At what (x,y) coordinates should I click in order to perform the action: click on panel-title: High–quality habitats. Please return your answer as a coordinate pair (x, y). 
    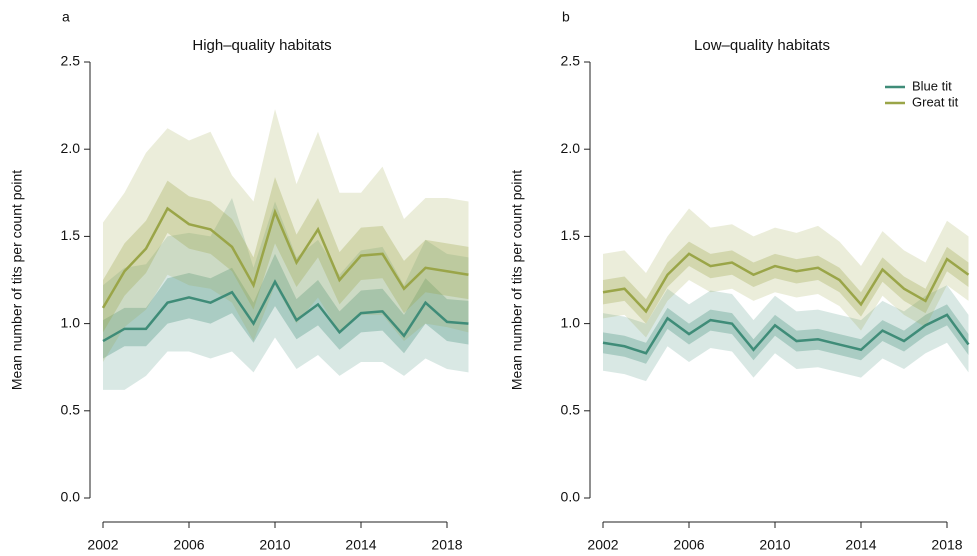
    Looking at the image, I should click on (261, 45).